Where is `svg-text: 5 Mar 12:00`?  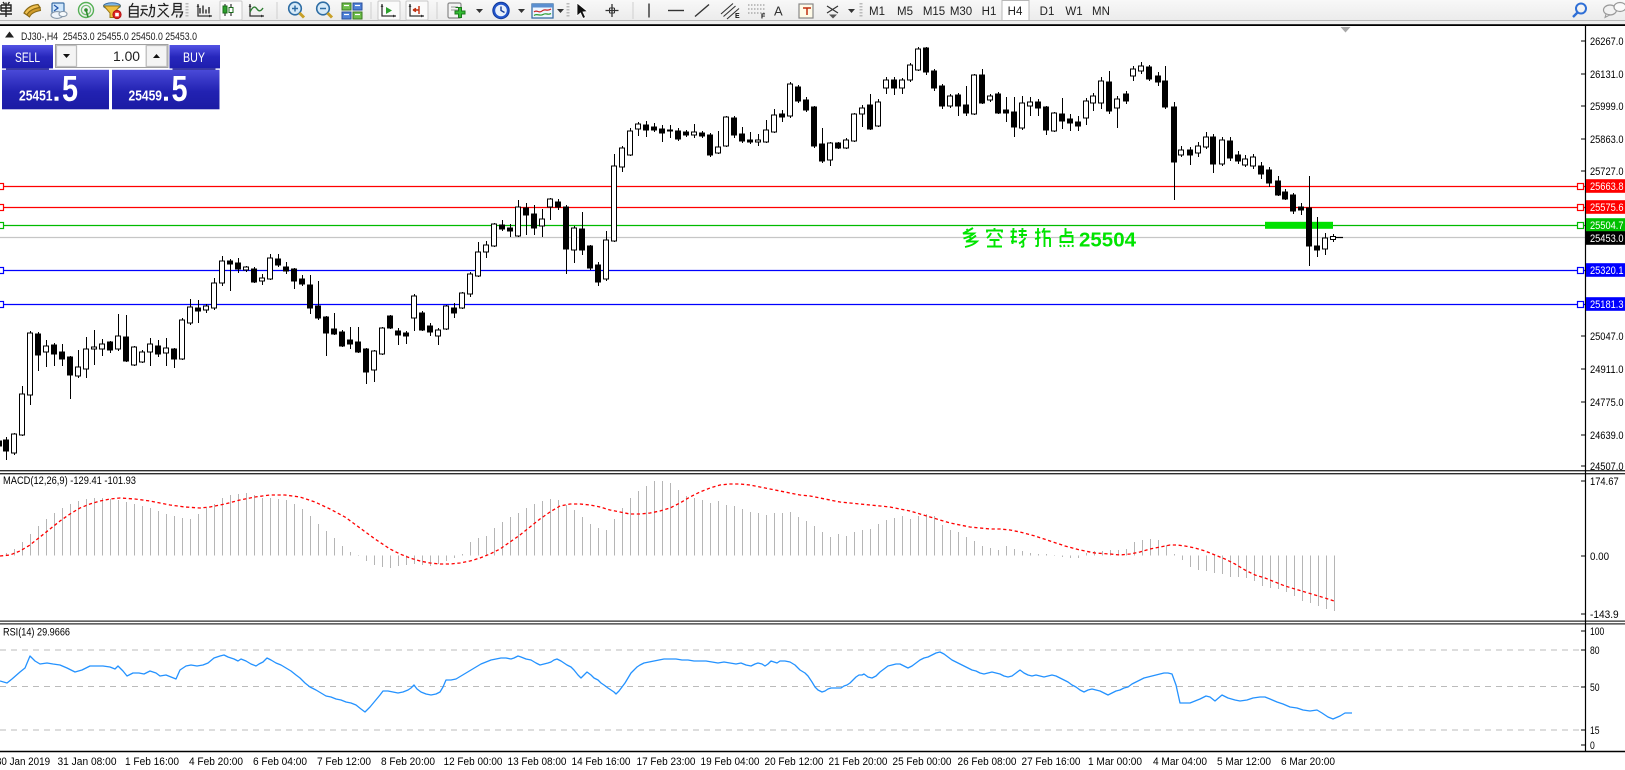 svg-text: 5 Mar 12:00 is located at coordinates (1244, 762).